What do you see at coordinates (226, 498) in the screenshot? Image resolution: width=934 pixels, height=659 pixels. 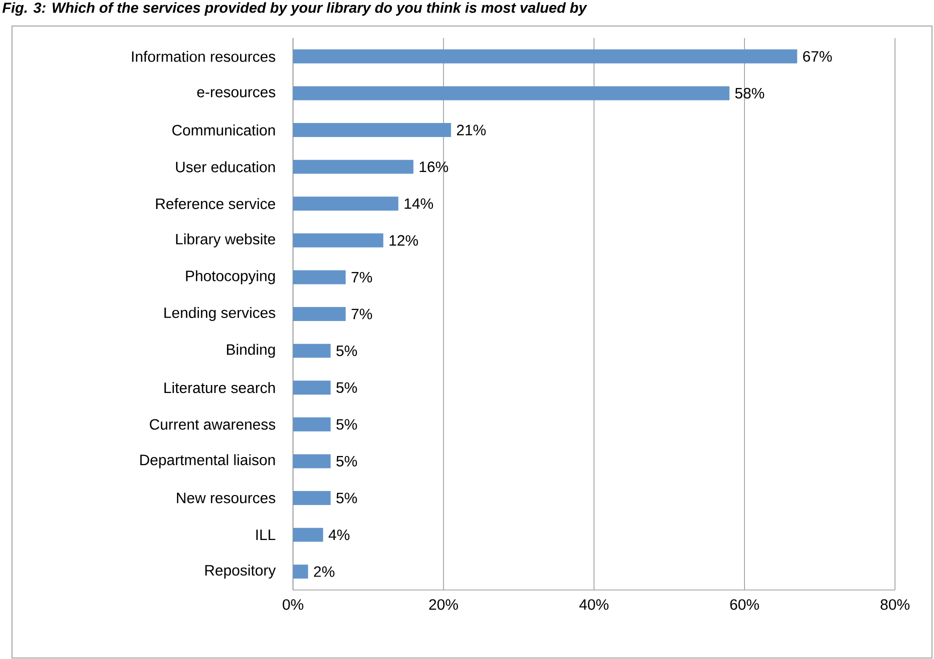 I see `y-tick-label: New resources` at bounding box center [226, 498].